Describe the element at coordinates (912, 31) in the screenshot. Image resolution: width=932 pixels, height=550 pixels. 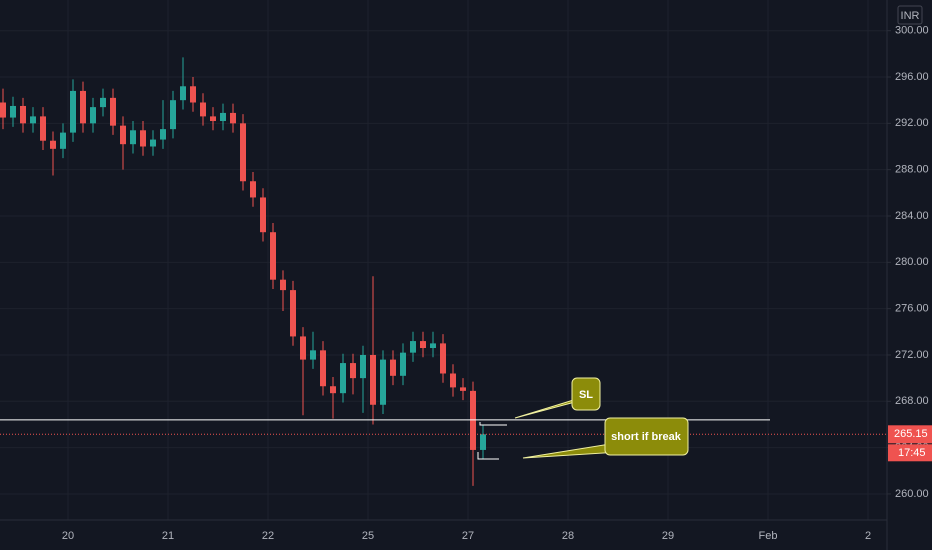
I see `y-tick-label: 300.00` at that location.